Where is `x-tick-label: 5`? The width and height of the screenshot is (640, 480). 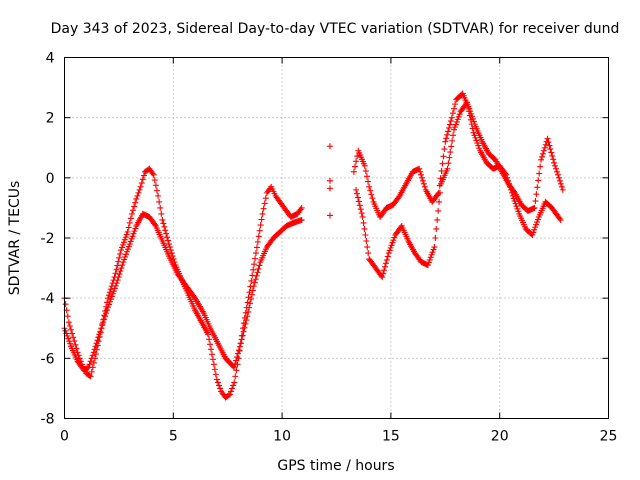
x-tick-label: 5 is located at coordinates (173, 437).